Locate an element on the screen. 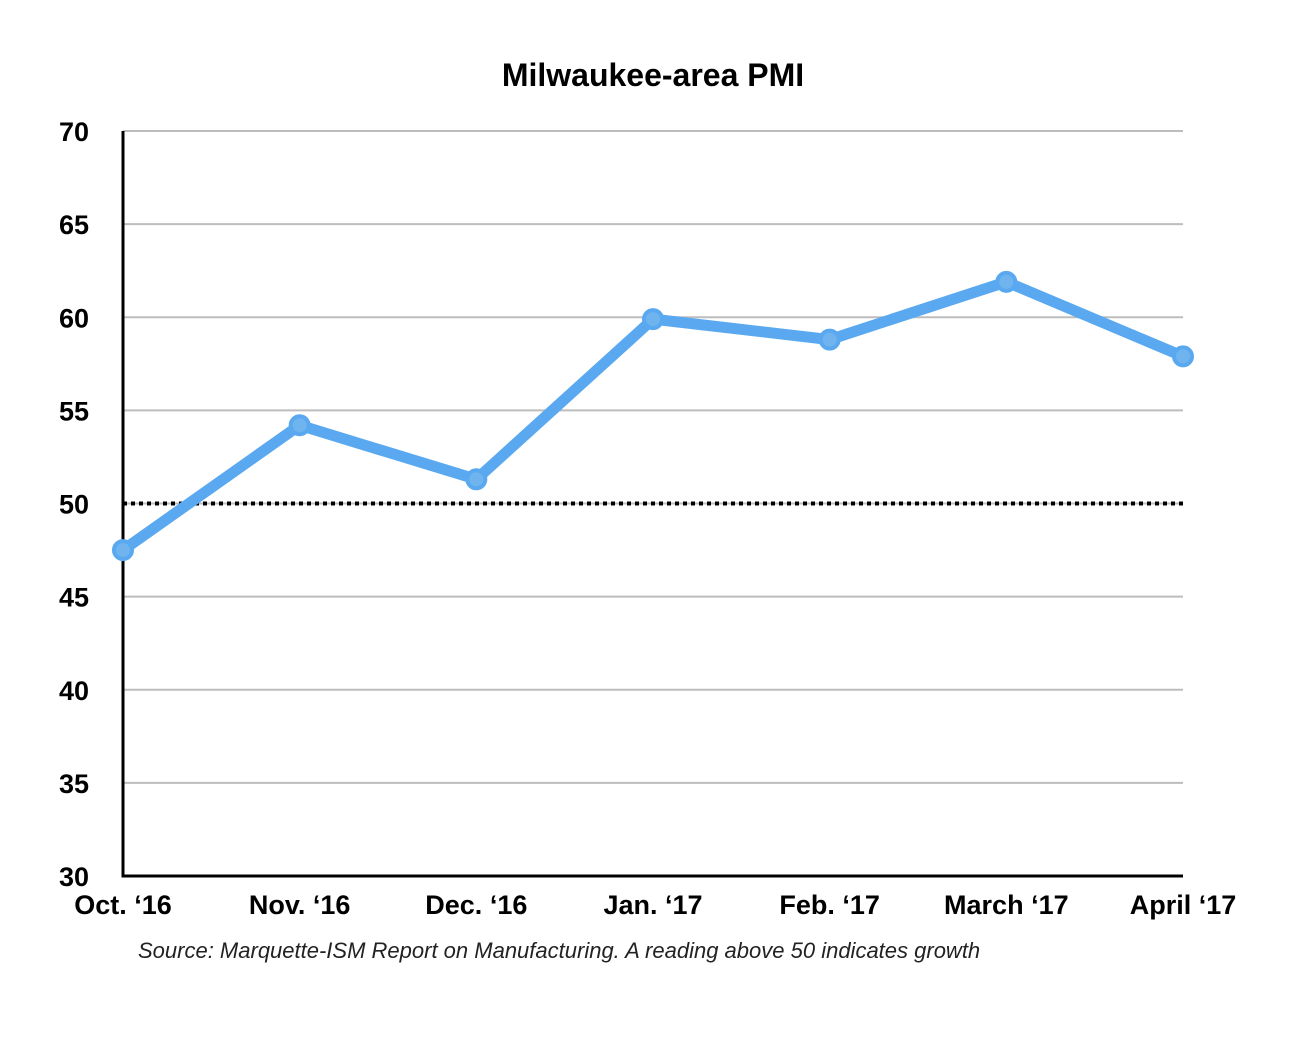  y-tick-label: 60 is located at coordinates (74, 318).